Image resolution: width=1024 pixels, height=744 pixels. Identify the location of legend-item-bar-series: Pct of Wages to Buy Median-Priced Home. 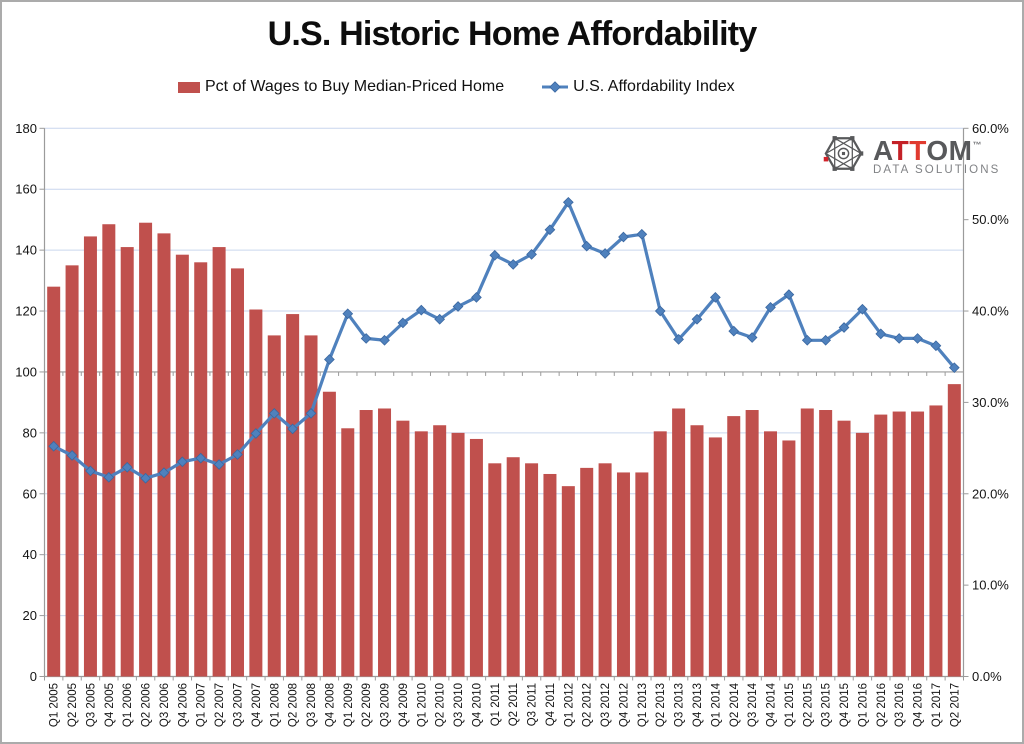
(341, 87).